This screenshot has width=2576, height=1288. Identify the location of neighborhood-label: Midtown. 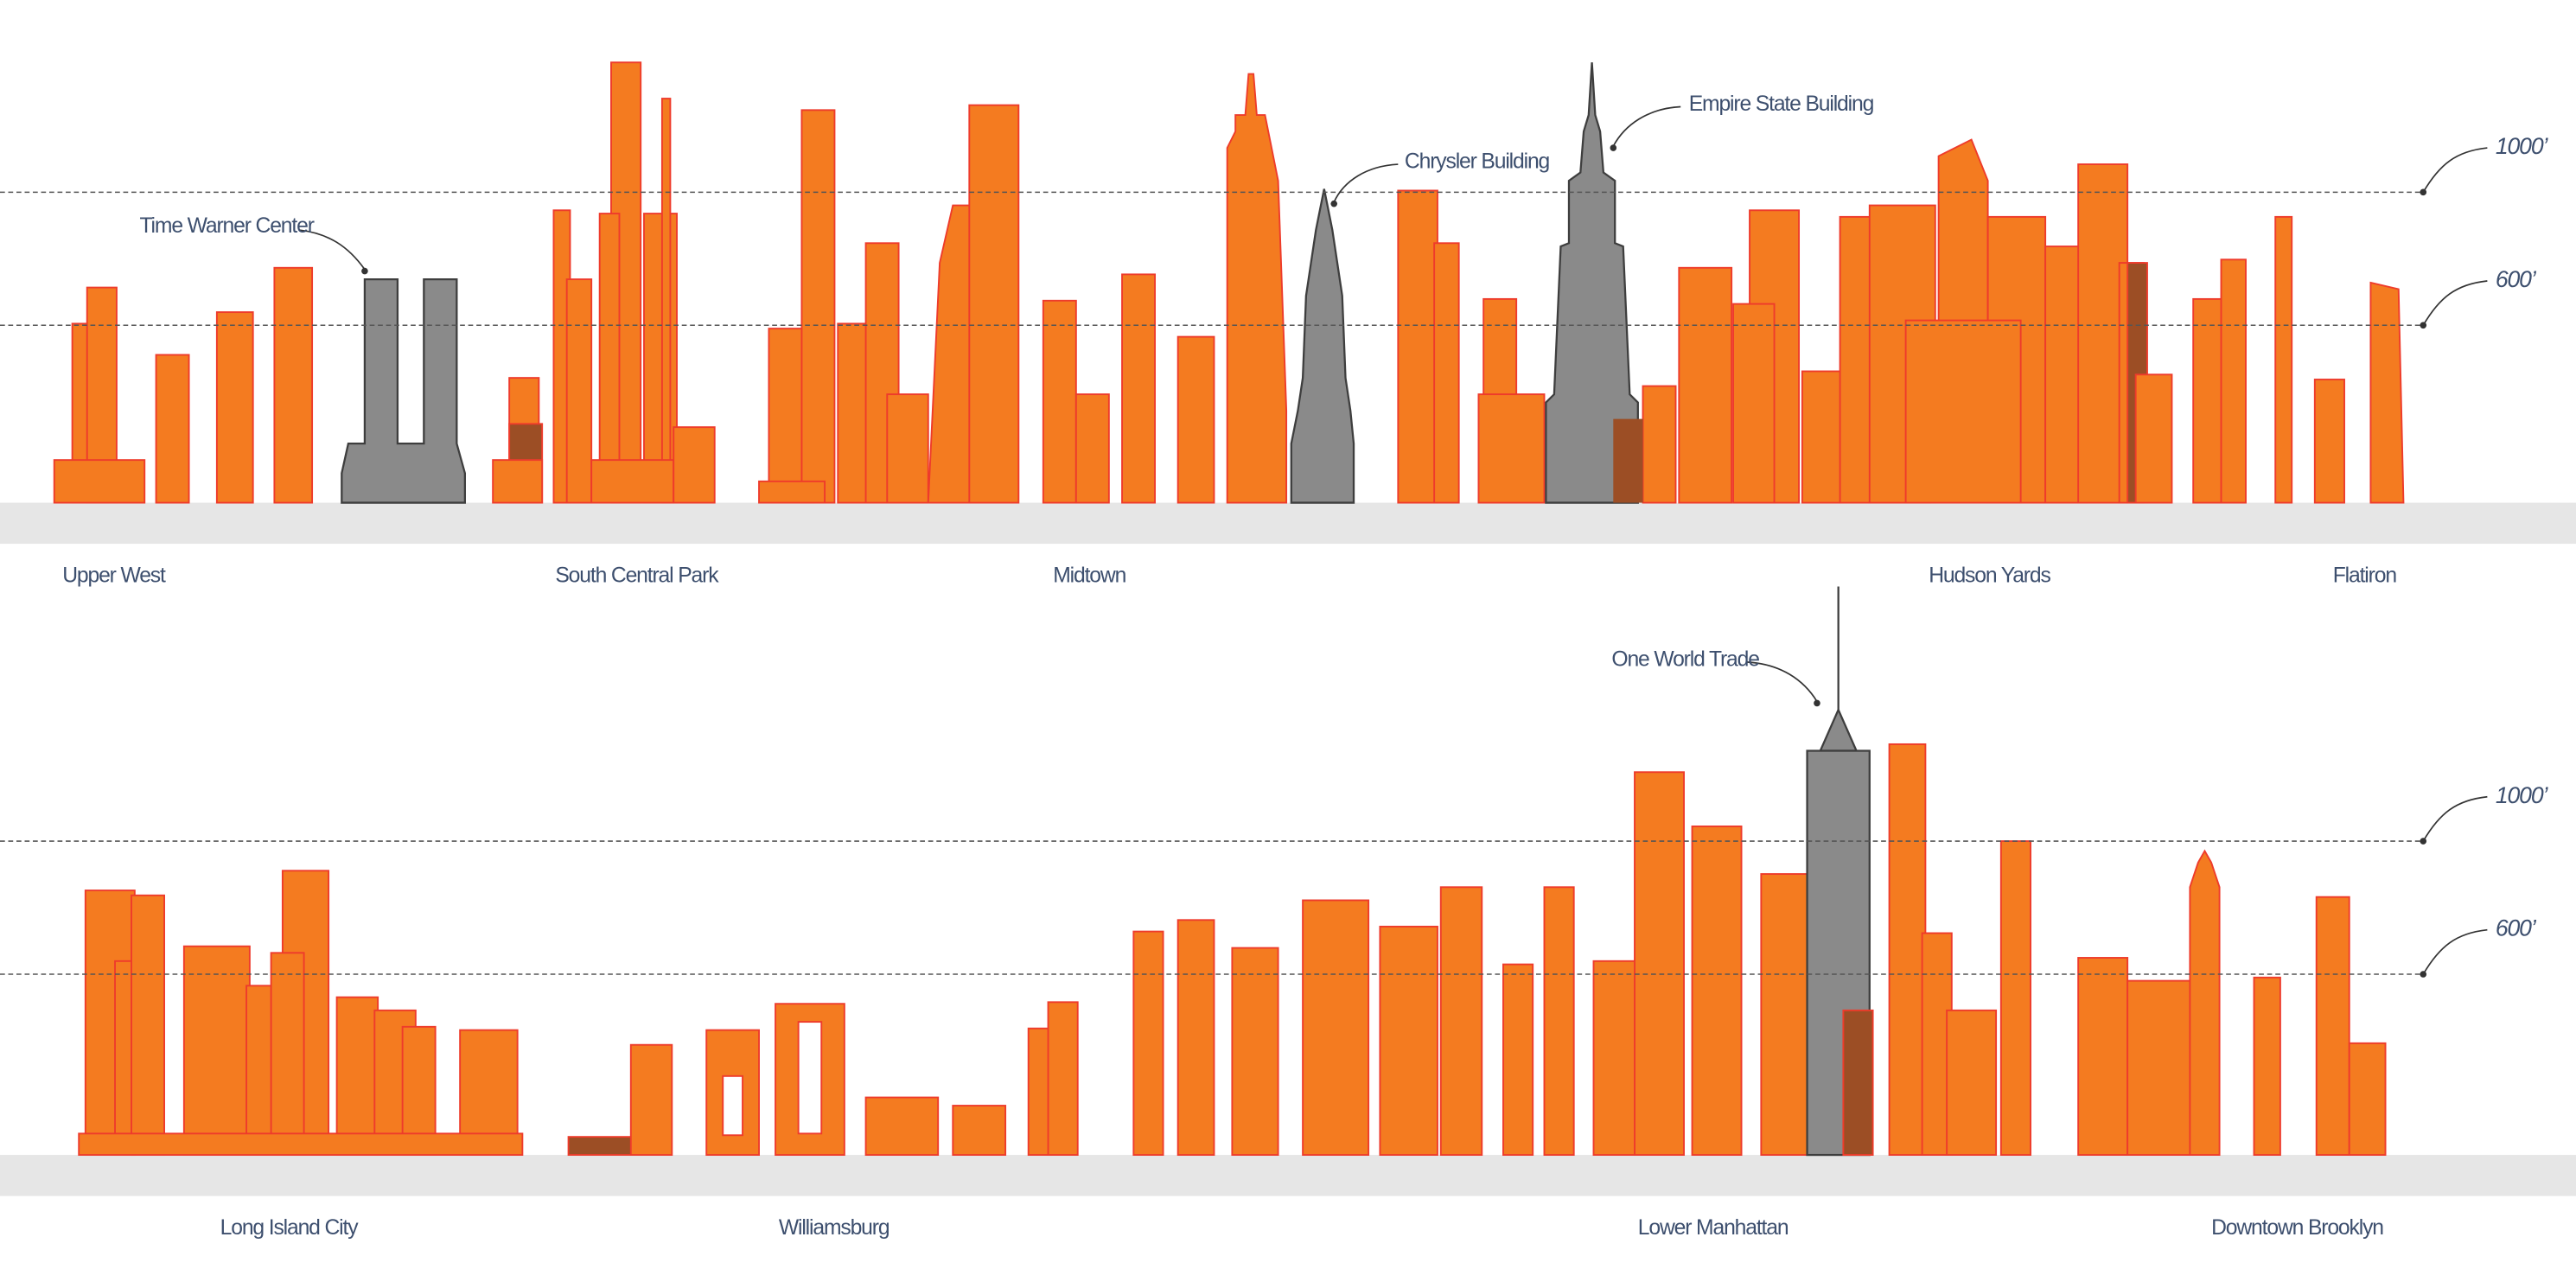
(1089, 576).